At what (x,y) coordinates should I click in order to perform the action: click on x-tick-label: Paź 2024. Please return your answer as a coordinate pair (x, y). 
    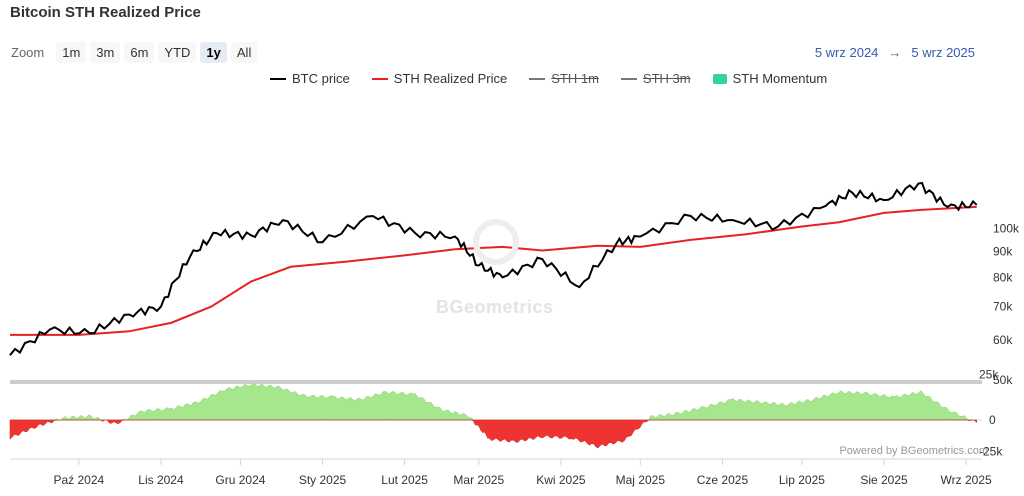
    Looking at the image, I should click on (79, 480).